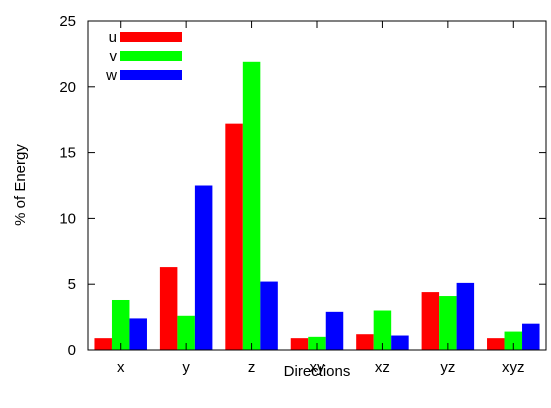 The height and width of the screenshot is (408, 551). I want to click on bar-v-xyz, so click(513, 340).